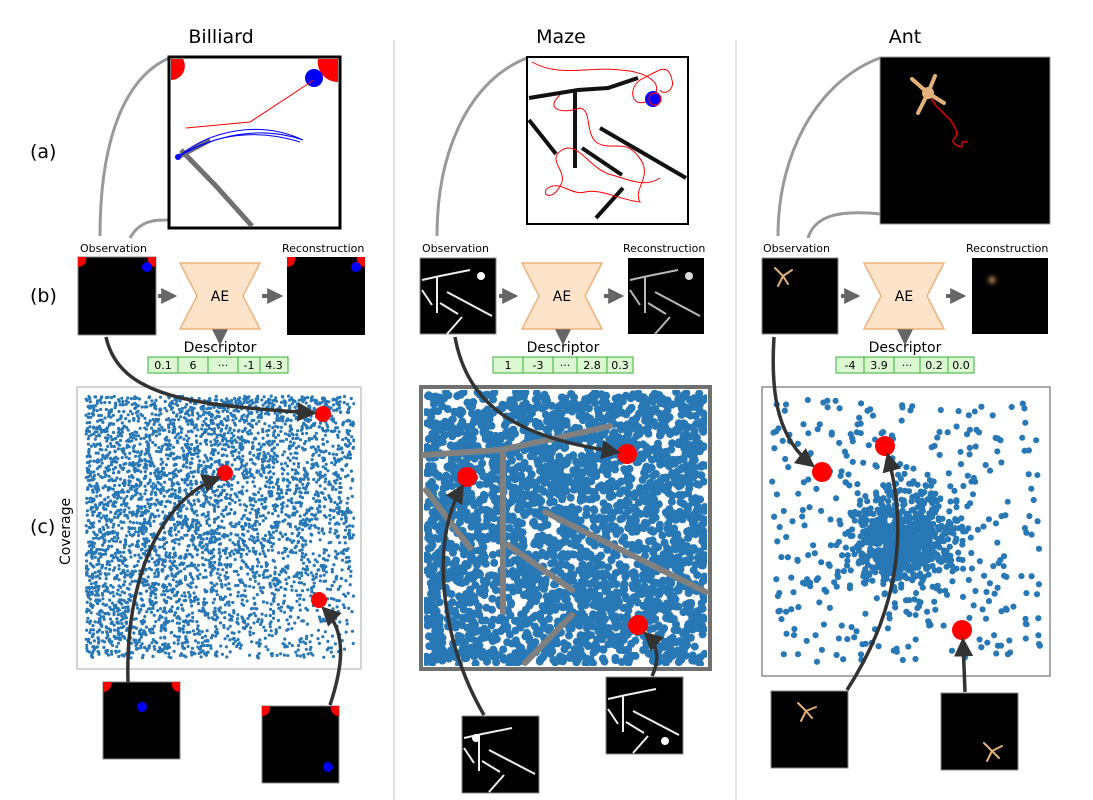 The width and height of the screenshot is (1093, 800). What do you see at coordinates (800, 296) in the screenshot?
I see `observation-image` at bounding box center [800, 296].